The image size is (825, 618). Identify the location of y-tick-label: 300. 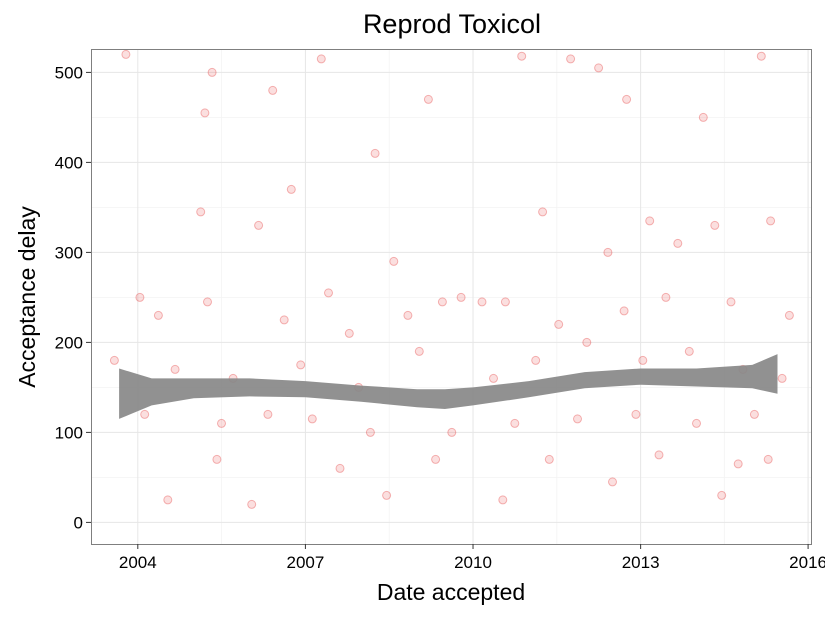
(69, 252).